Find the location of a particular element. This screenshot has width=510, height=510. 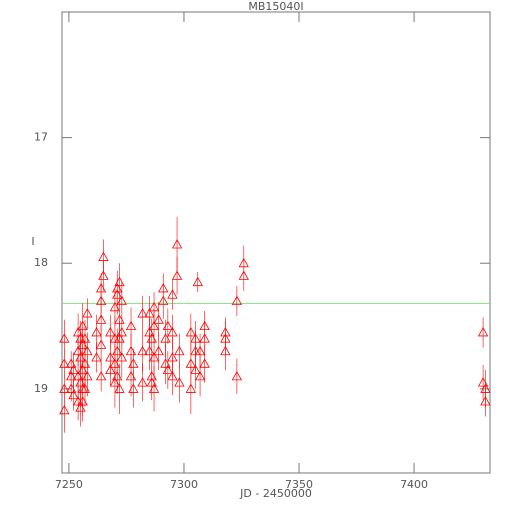

x-tick-label: 7400 is located at coordinates (414, 484).